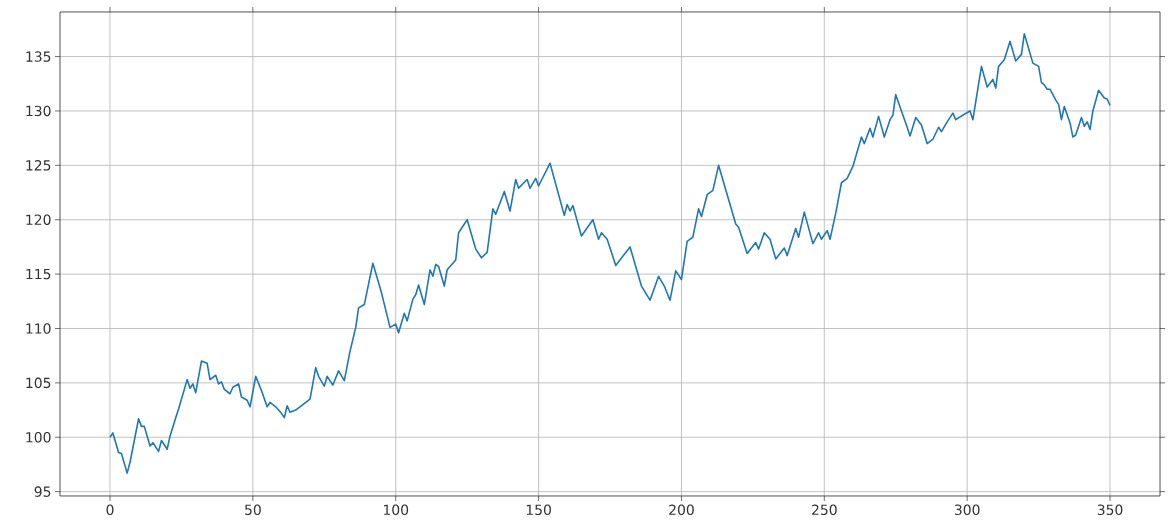  What do you see at coordinates (38, 383) in the screenshot?
I see `y-tick-label: 105` at bounding box center [38, 383].